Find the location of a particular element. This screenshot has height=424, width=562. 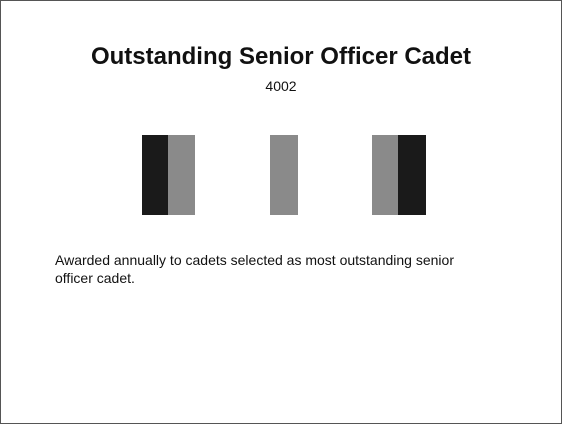

slide-title: Outstanding Senior Officer Cadet is located at coordinates (281, 56).